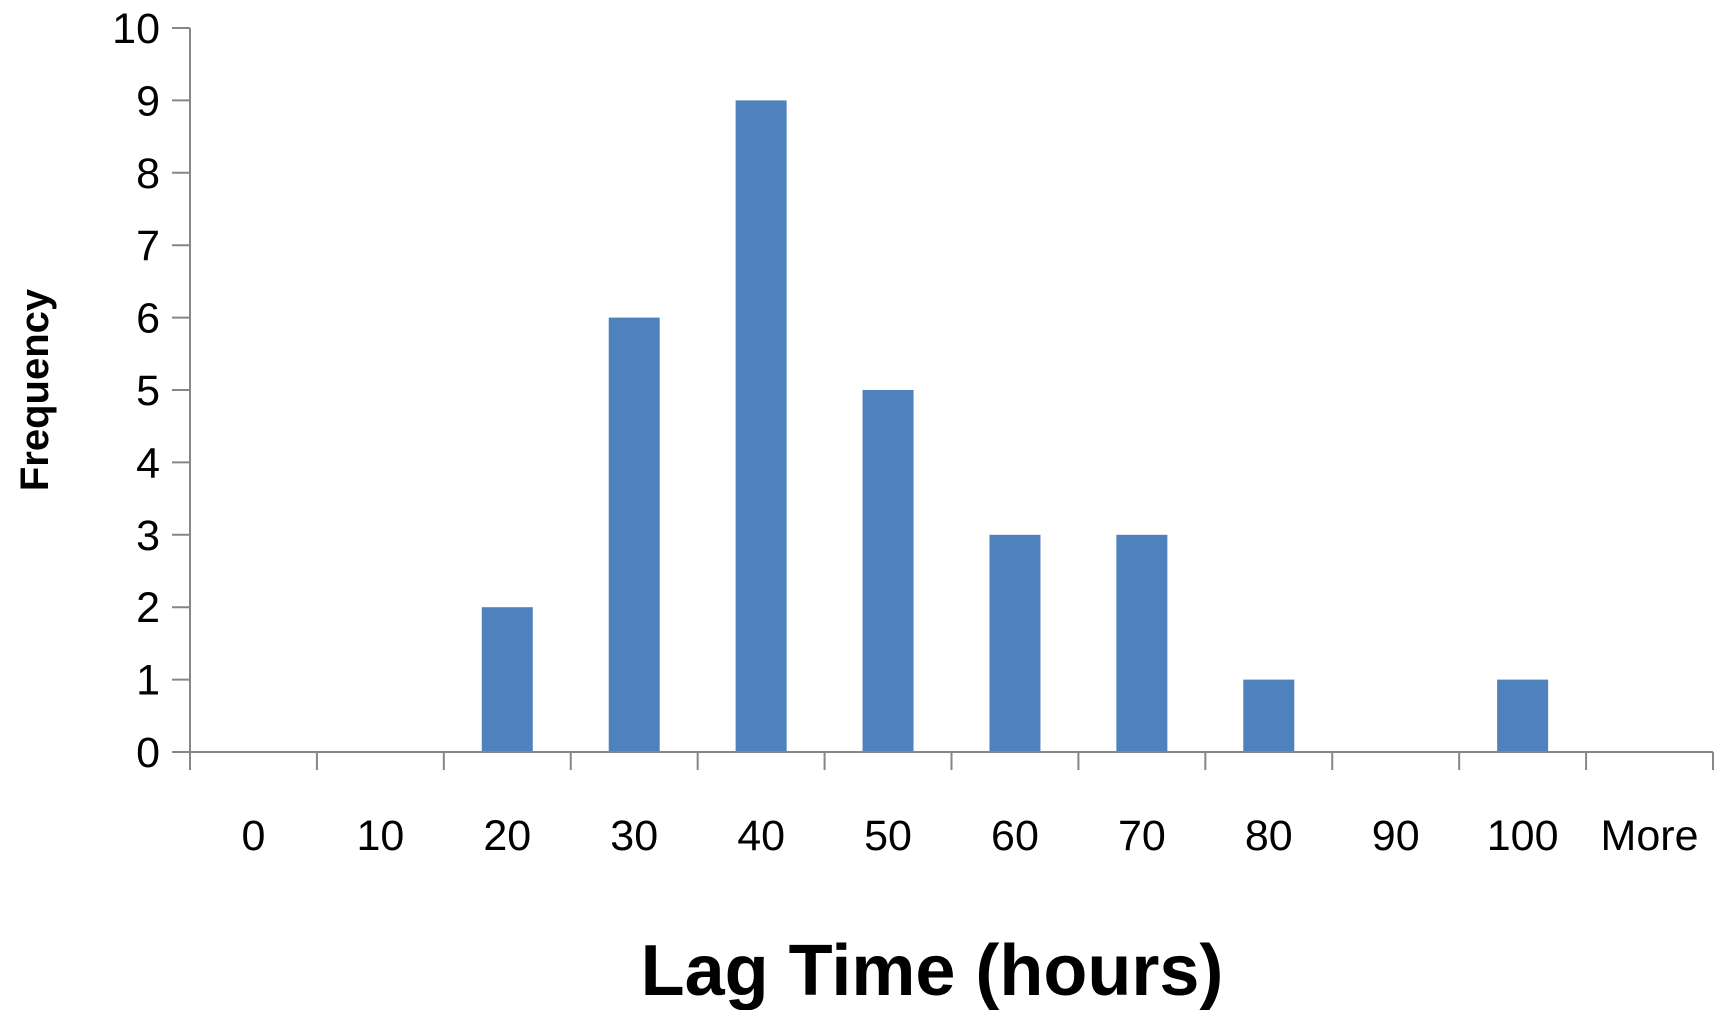 The width and height of the screenshot is (1719, 1010). I want to click on x-tick-label: 20, so click(507, 836).